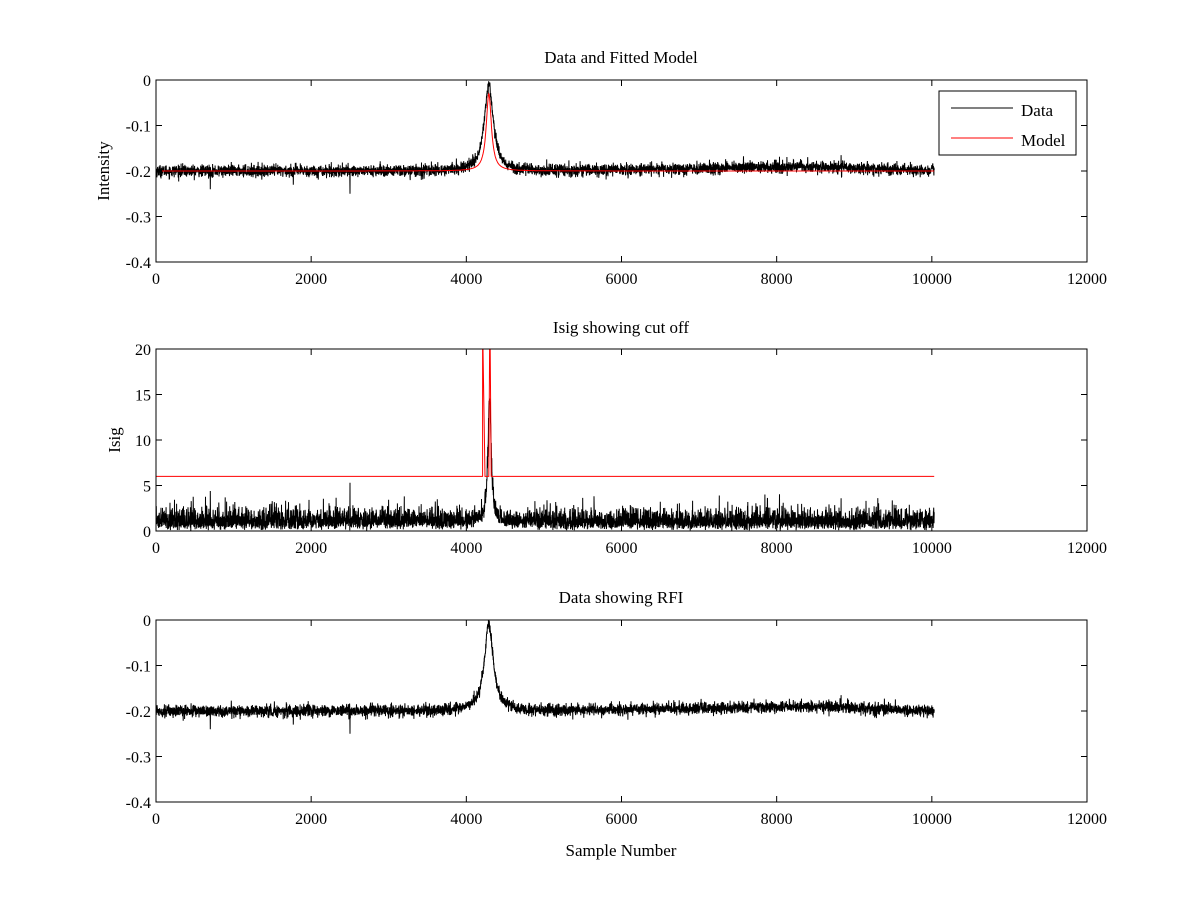 This screenshot has height=900, width=1200. I want to click on series-isig, so click(545, 464).